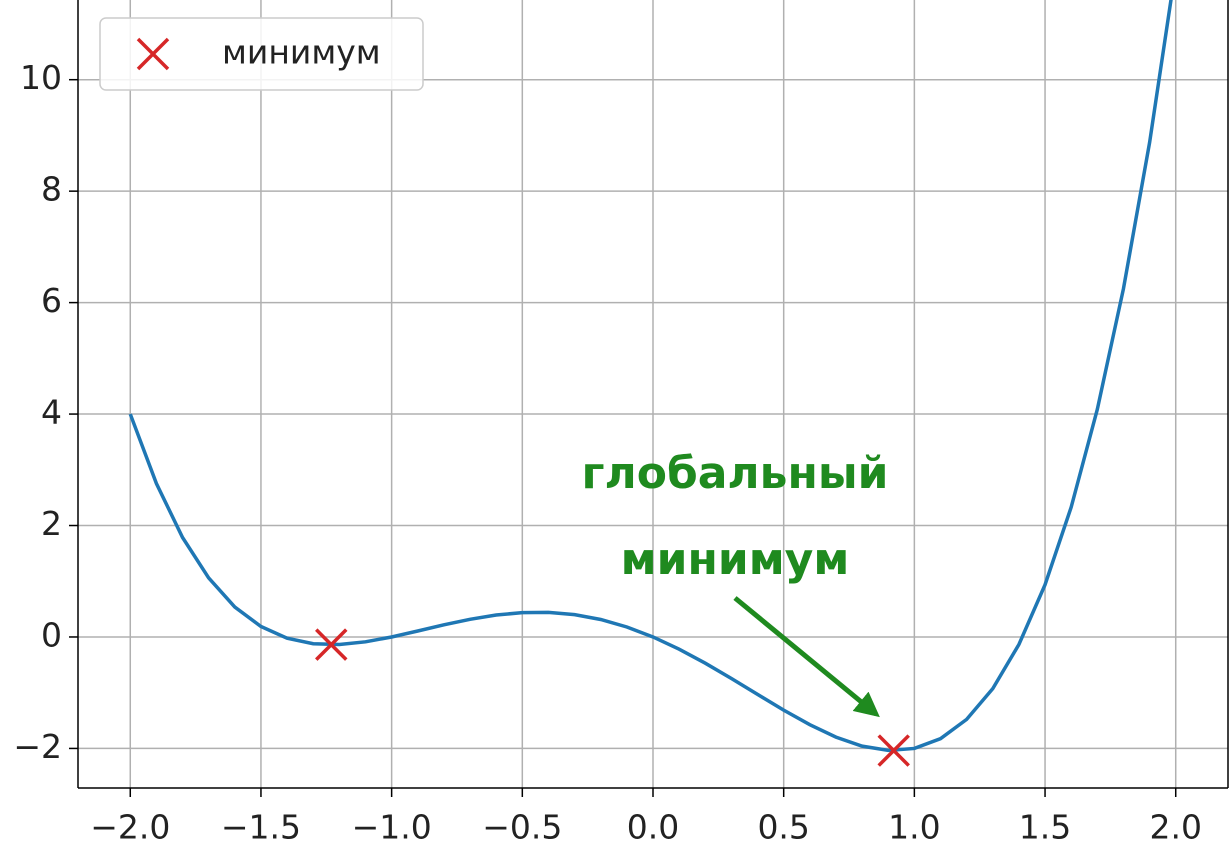 This screenshot has width=1231, height=848. I want to click on x-tick-label: 0.0, so click(653, 827).